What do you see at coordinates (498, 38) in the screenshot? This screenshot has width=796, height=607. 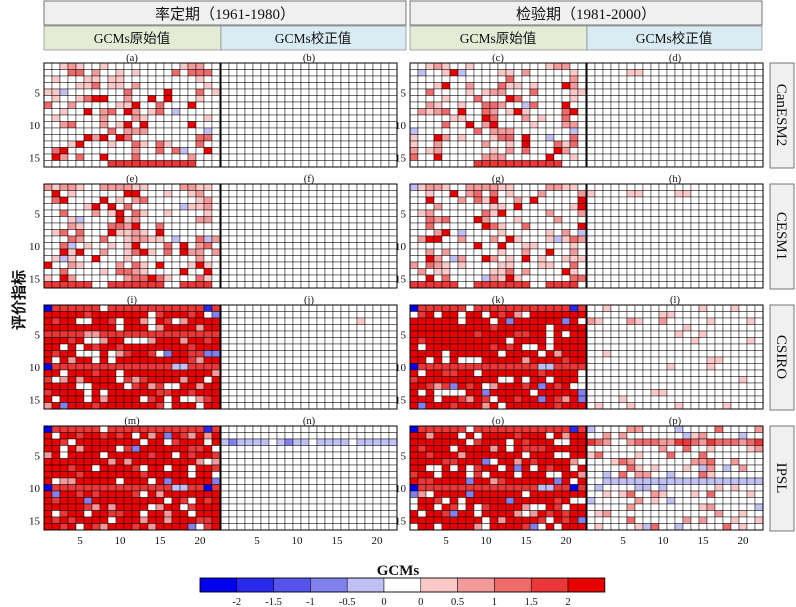 I see `column-title-raw-2: GCMs原始值` at bounding box center [498, 38].